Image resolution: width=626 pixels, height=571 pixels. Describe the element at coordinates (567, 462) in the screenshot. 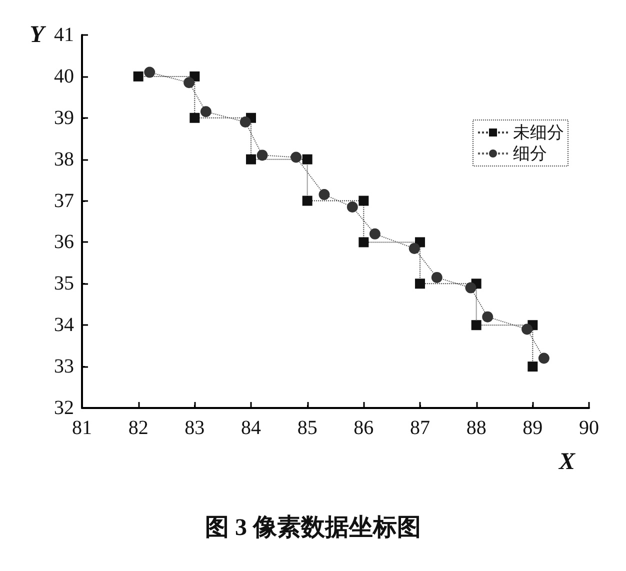

I see `x-axis-title: X` at that location.